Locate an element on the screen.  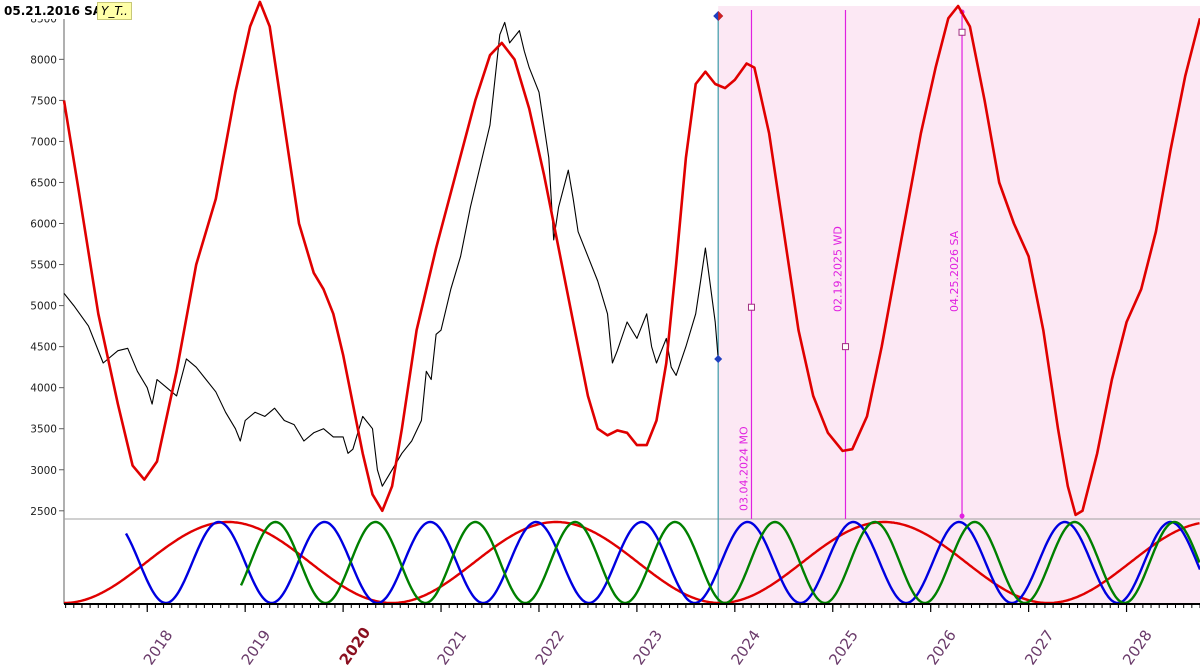
x-tick-label: 2027 is located at coordinates (1039, 648).